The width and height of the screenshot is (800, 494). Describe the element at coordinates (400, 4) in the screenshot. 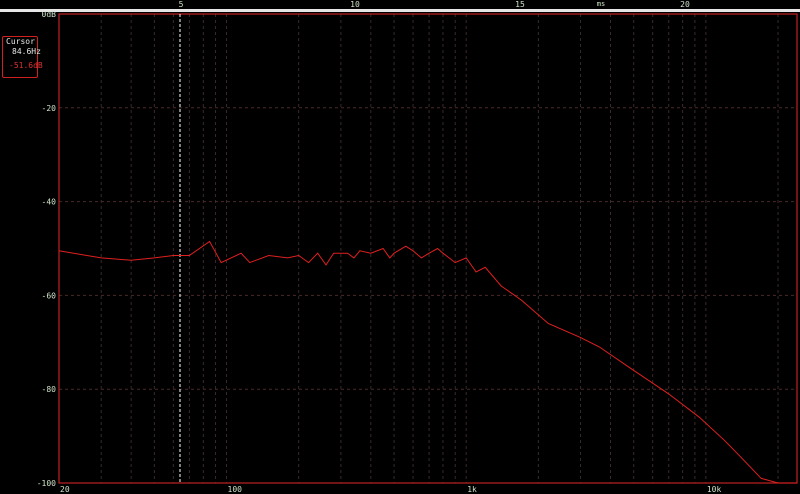

I see `time-axis-bar: 5 10 15 ms 20` at that location.